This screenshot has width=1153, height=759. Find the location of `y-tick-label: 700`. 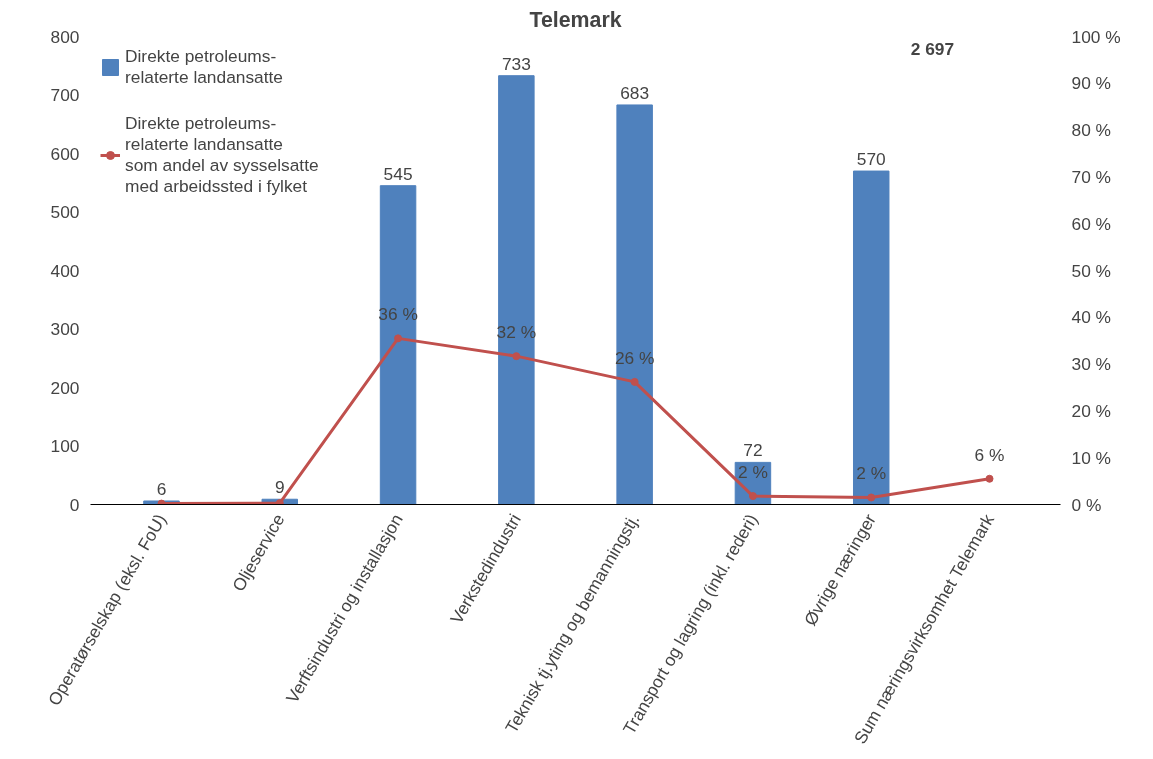

y-tick-label: 700 is located at coordinates (65, 95).